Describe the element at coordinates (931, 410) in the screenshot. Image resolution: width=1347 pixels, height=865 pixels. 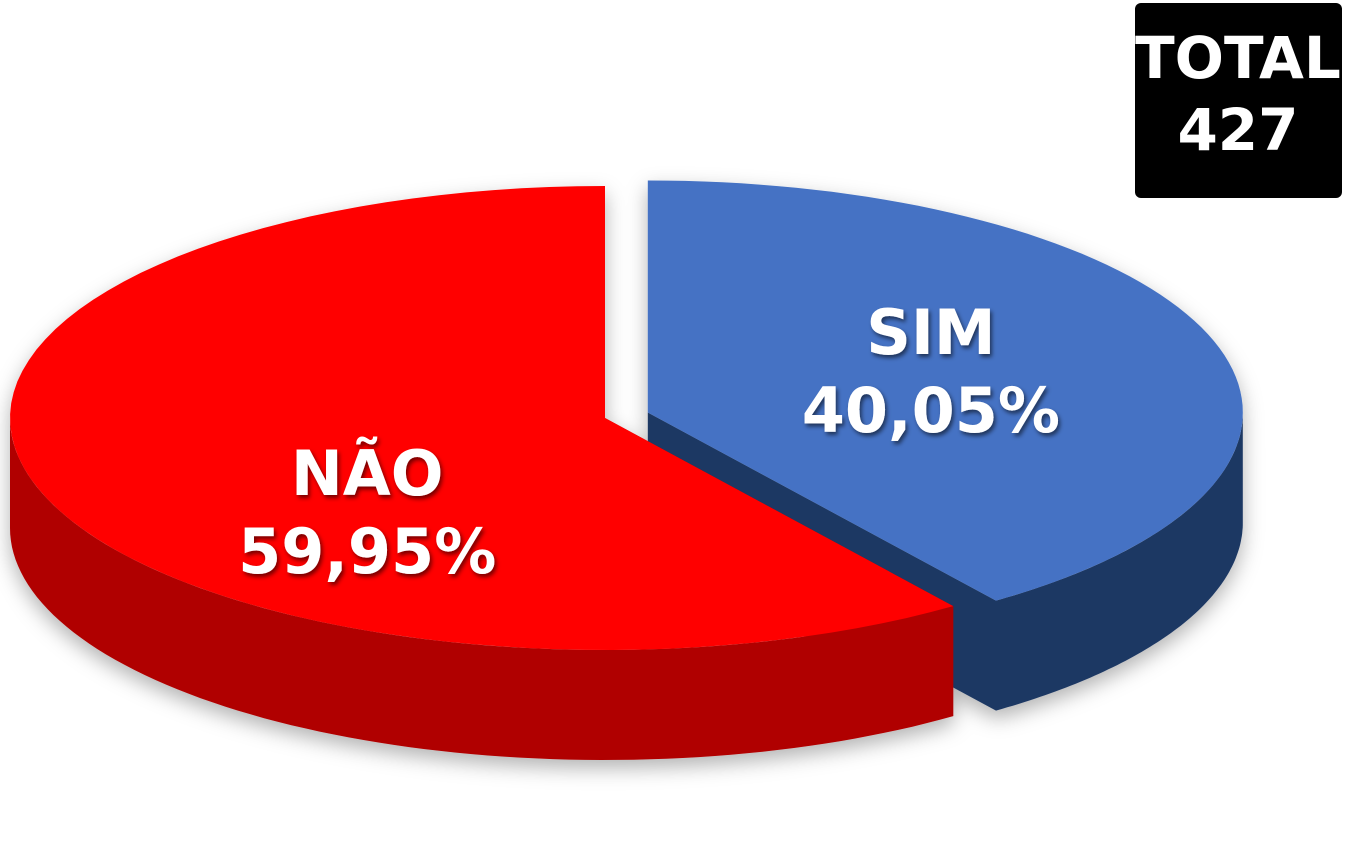
I see `slice-value: 40,05%` at that location.